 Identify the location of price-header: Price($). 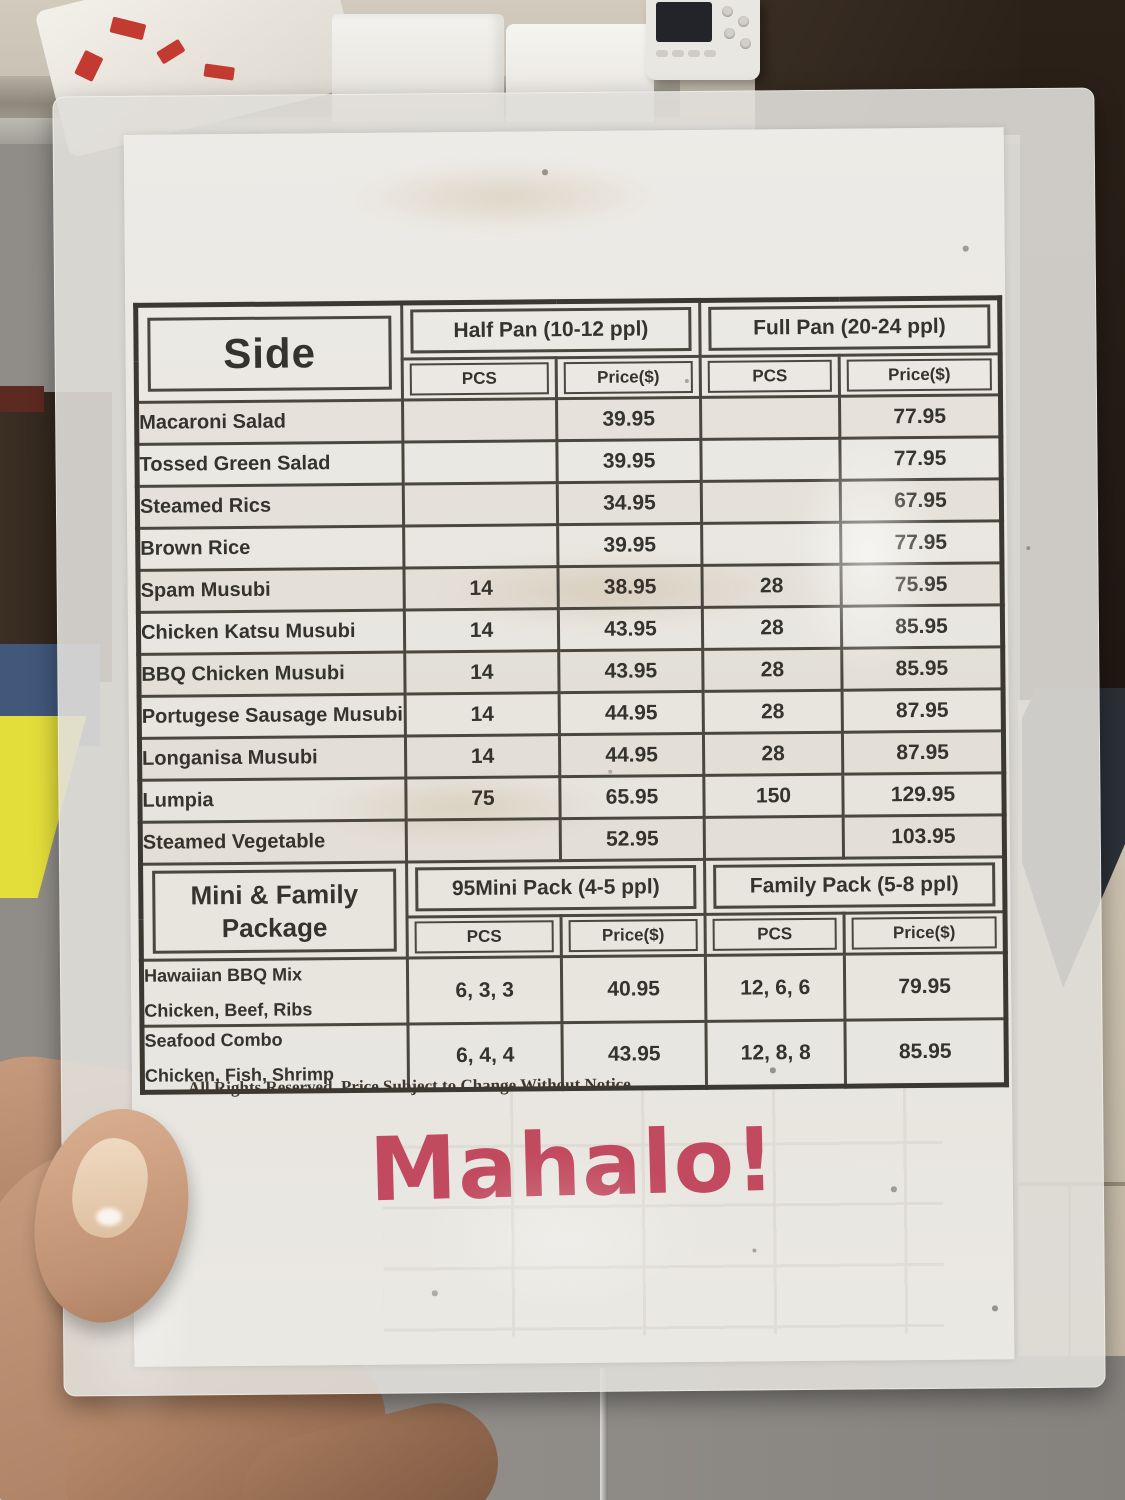
(924, 933).